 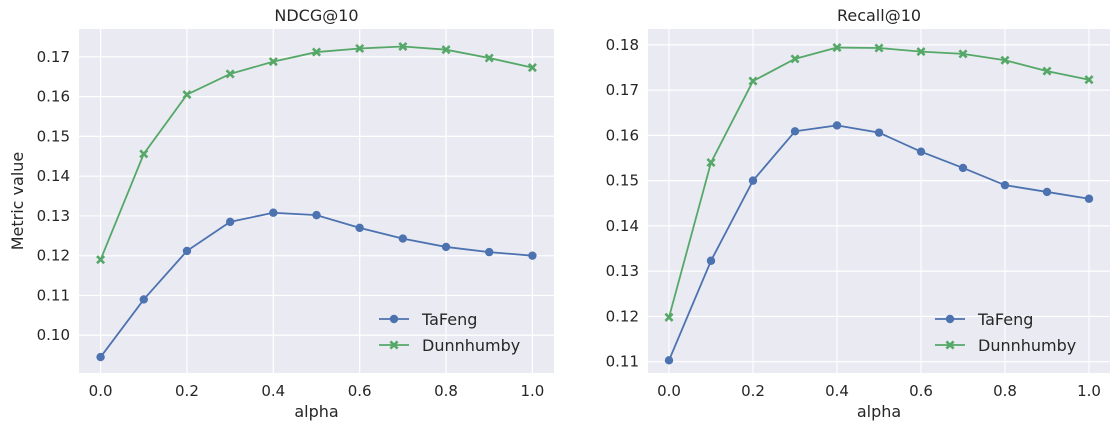 I want to click on y-tick-label: 0.10, so click(x=53, y=335).